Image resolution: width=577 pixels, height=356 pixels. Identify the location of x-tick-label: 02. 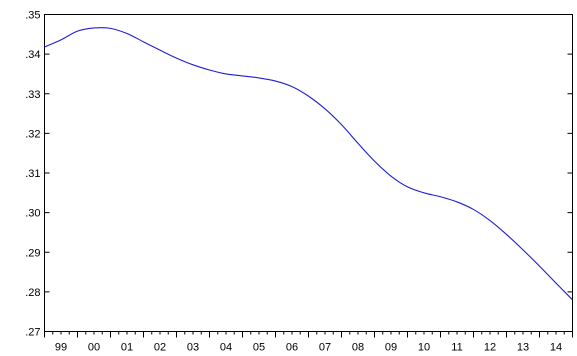
(160, 348).